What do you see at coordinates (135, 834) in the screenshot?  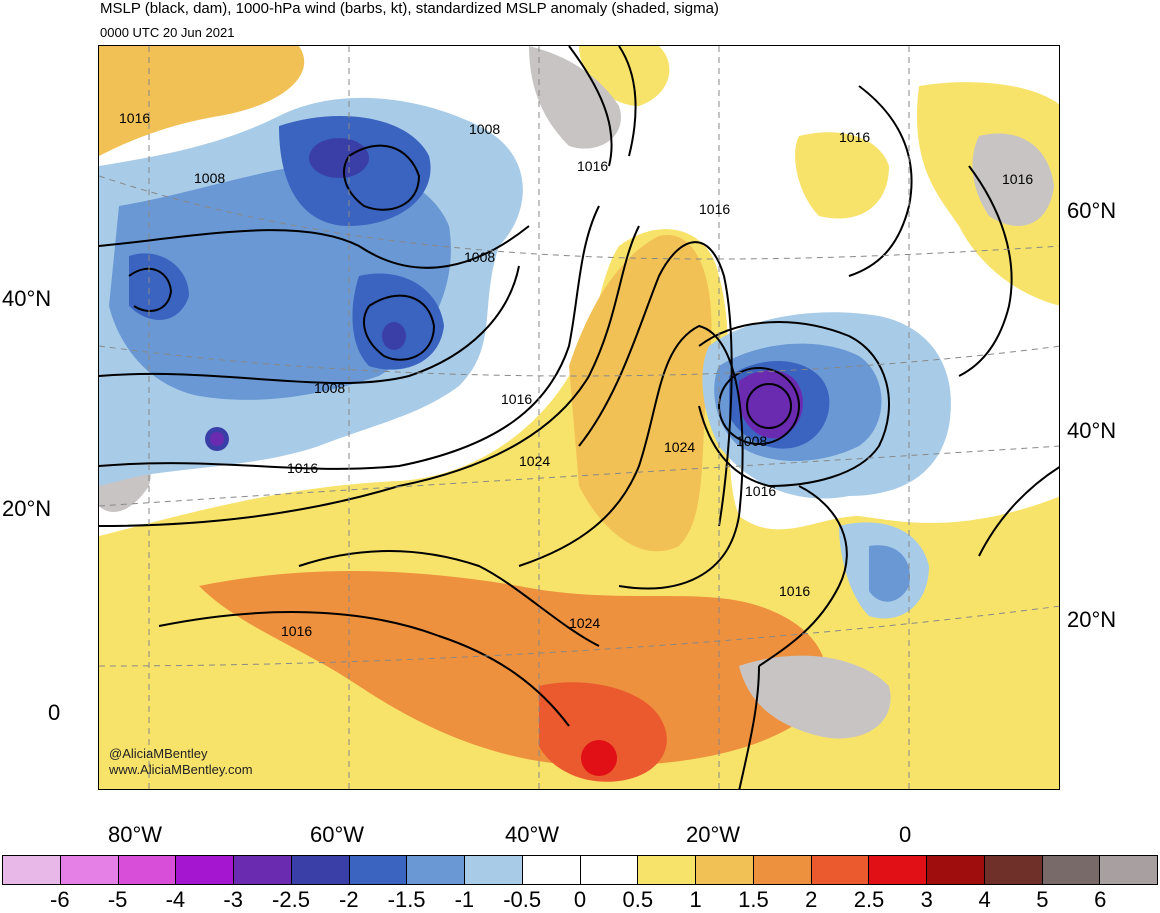 I see `lon-label: 80°W` at bounding box center [135, 834].